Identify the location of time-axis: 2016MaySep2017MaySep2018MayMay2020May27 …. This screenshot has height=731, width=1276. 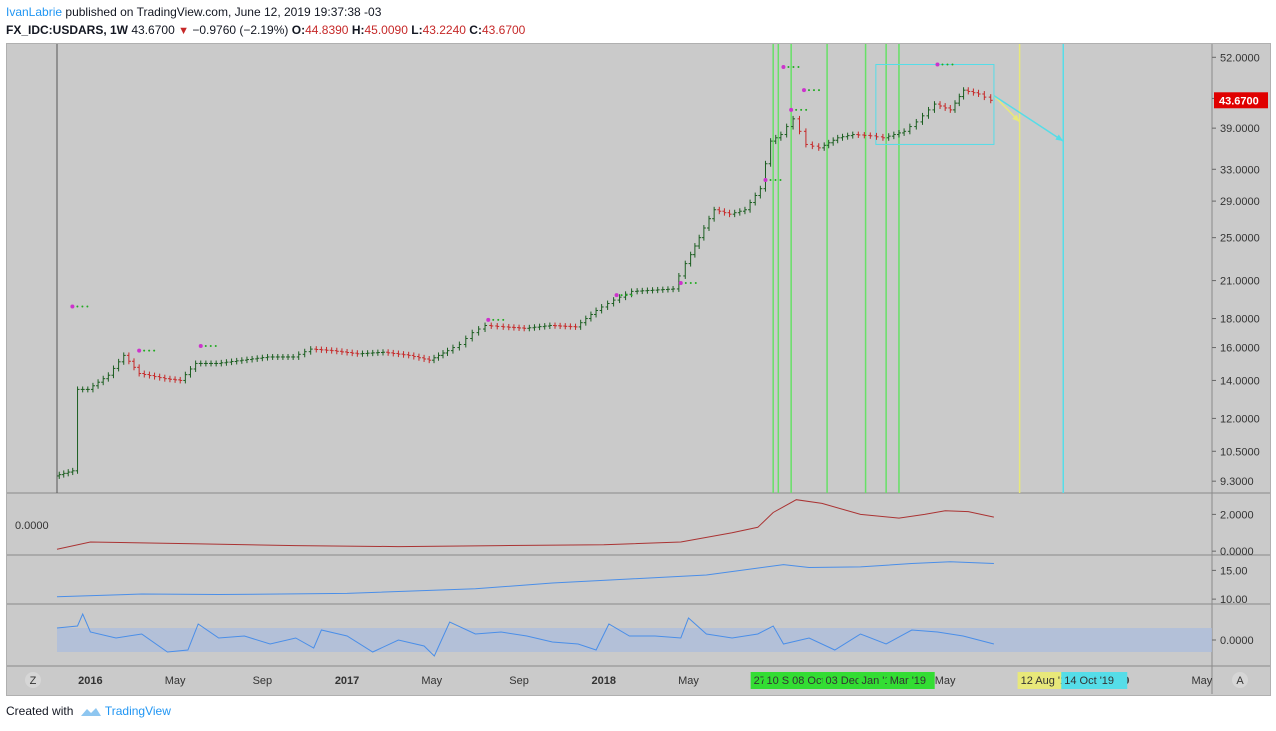
(636, 680).